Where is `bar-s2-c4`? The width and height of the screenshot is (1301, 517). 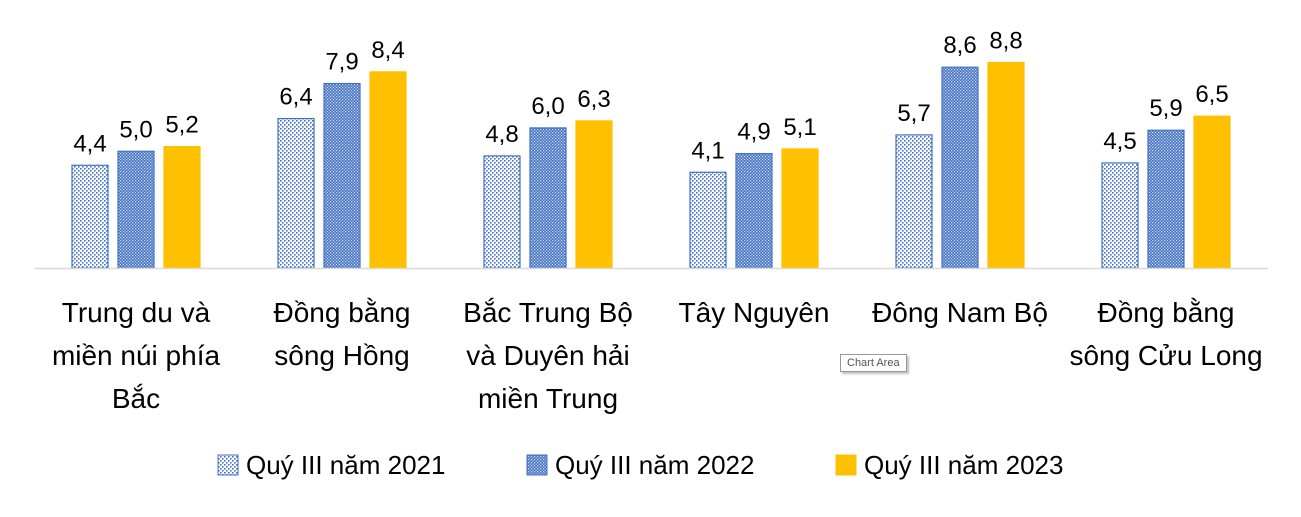 bar-s2-c4 is located at coordinates (754, 210).